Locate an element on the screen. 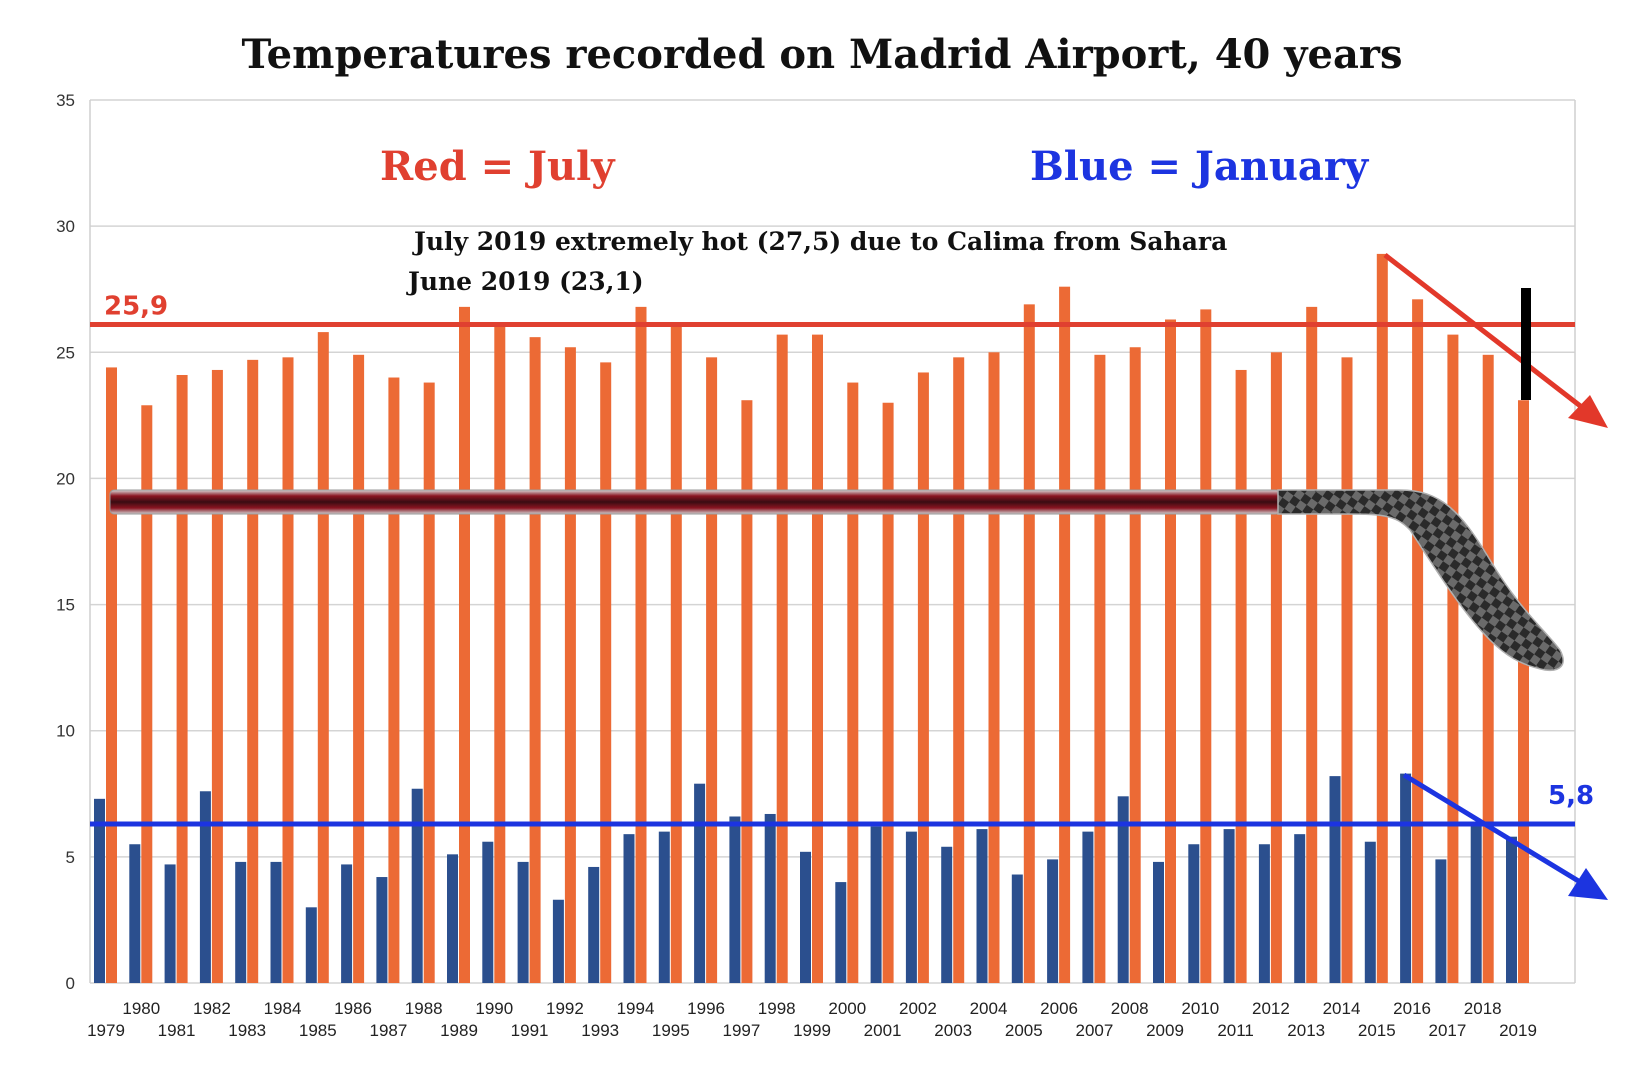 The width and height of the screenshot is (1635, 1080). x-tick-label: 2000 is located at coordinates (847, 1008).